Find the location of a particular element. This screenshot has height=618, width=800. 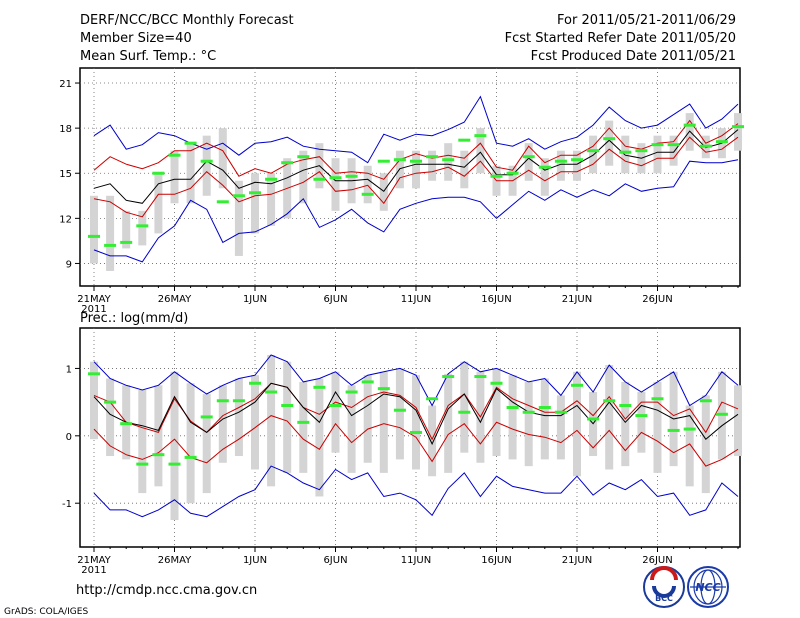

1-xtick-label: 11JUN is located at coordinates (416, 560).